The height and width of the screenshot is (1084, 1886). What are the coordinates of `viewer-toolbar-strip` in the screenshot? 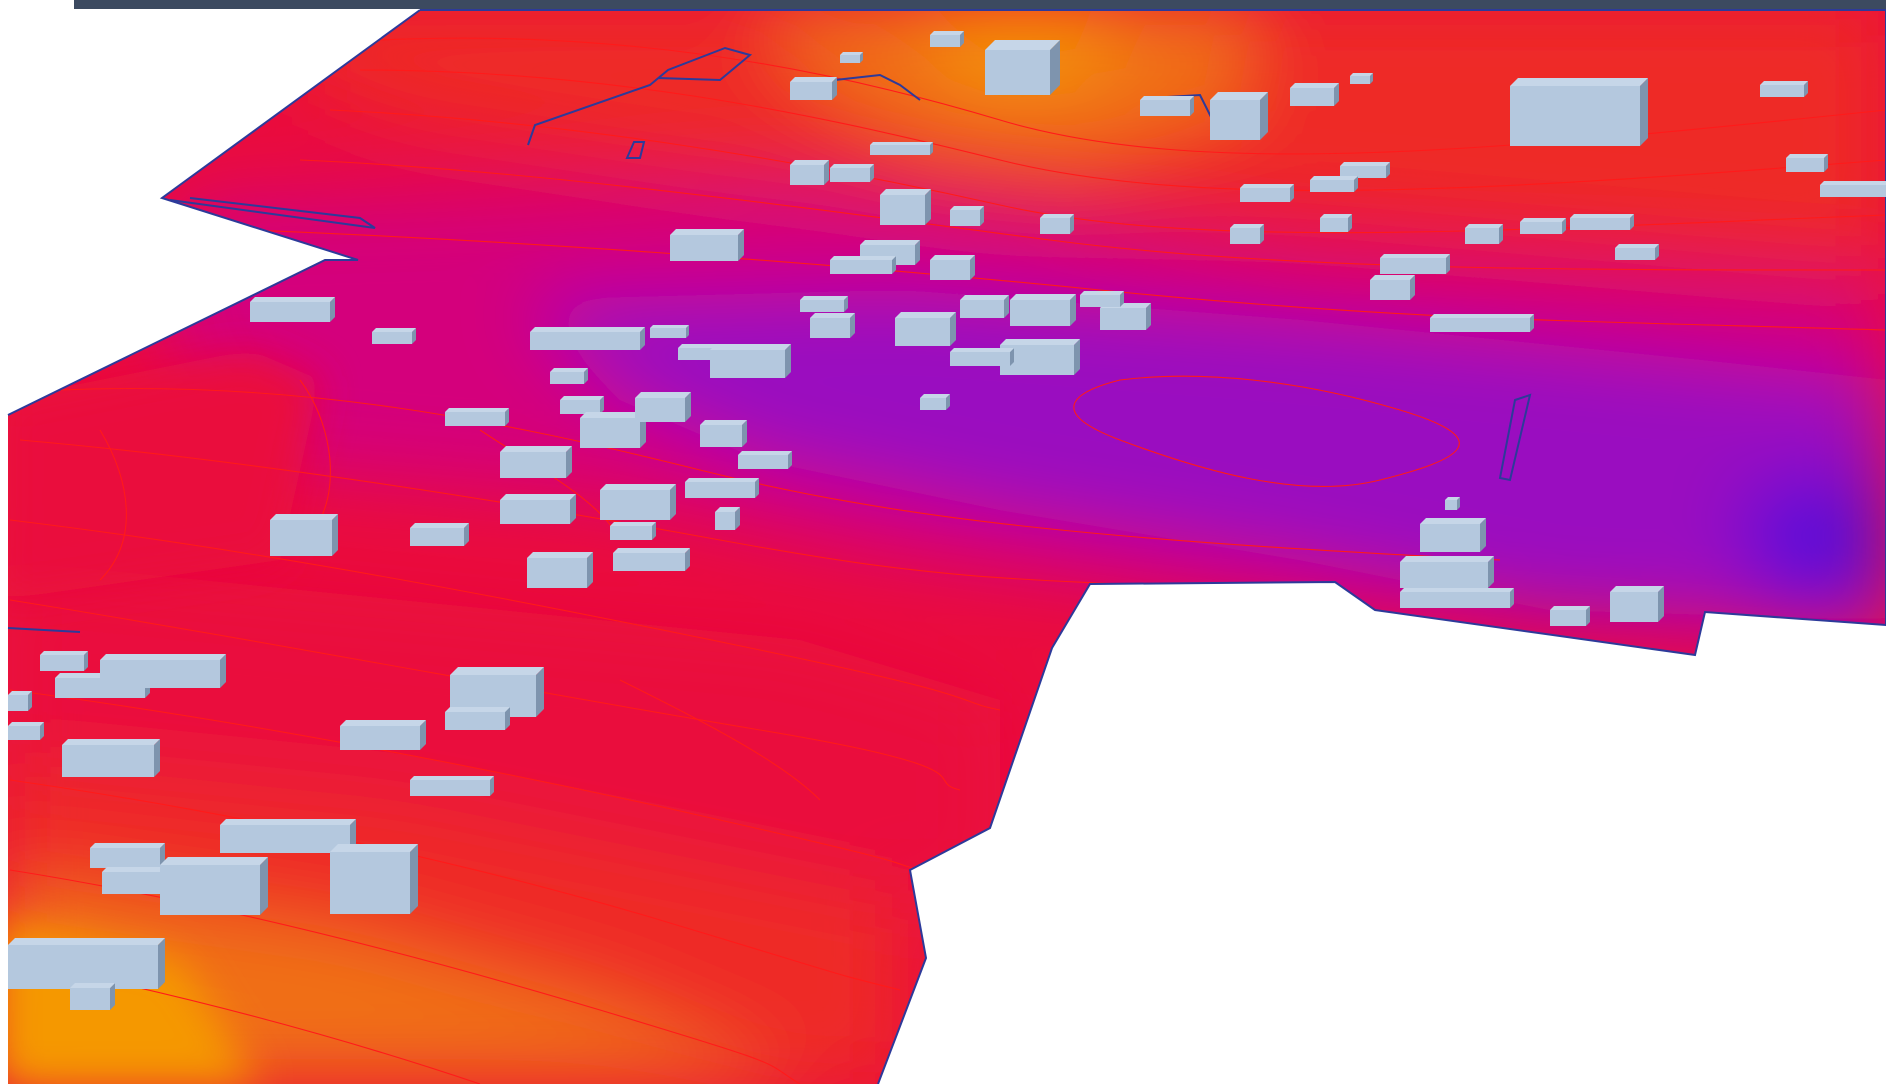 It's located at (980, 4).